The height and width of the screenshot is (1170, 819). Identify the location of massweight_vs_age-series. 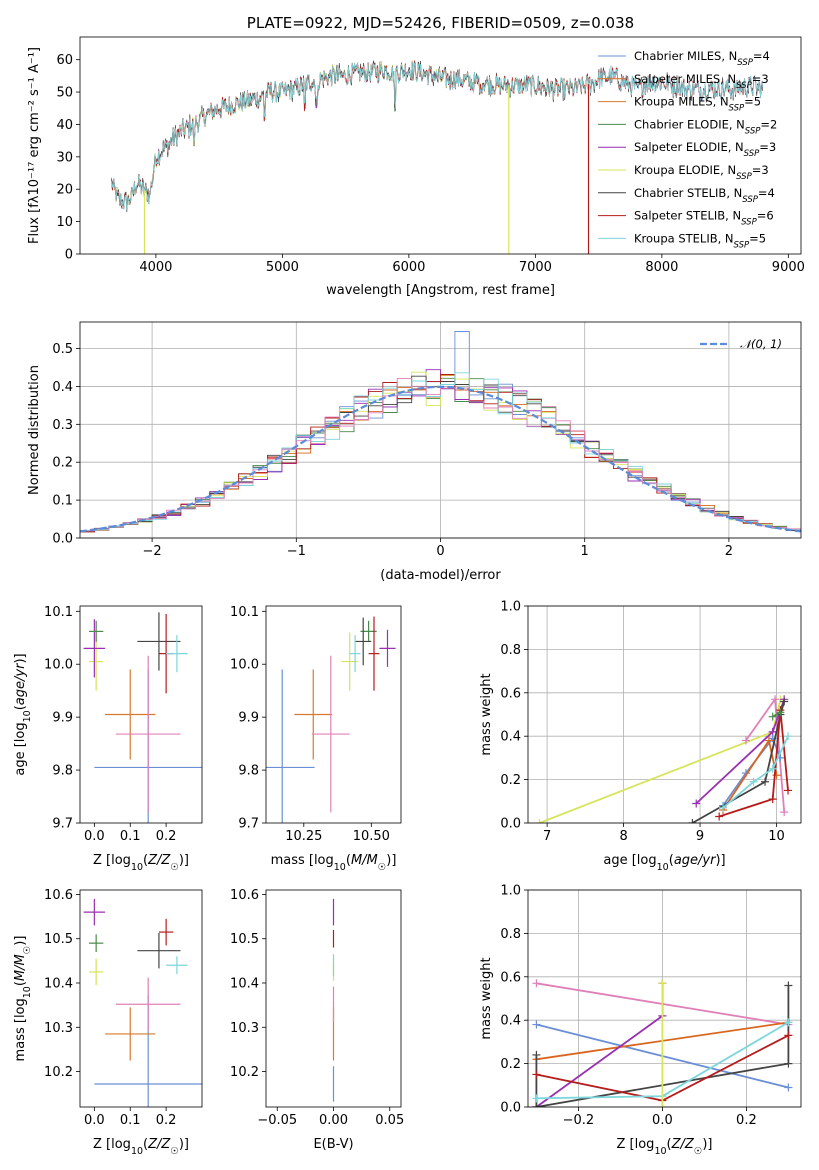
(663, 759).